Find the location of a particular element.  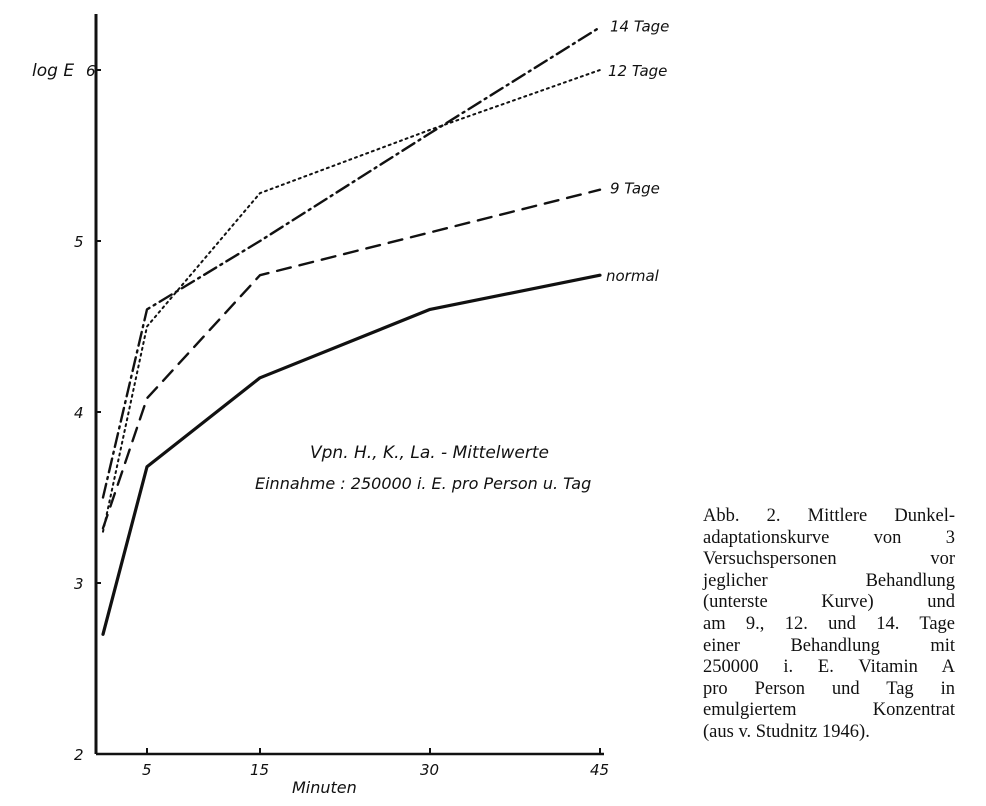

caption-line: jeglicher Behandlung is located at coordinates (829, 580).